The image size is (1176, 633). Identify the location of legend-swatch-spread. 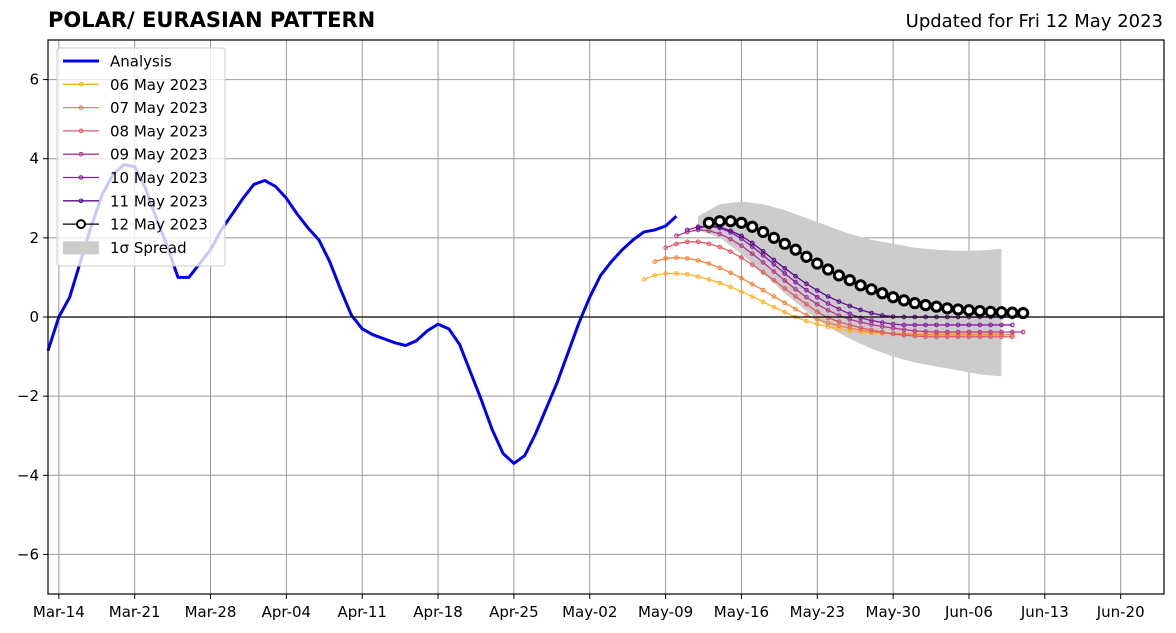
(81, 248).